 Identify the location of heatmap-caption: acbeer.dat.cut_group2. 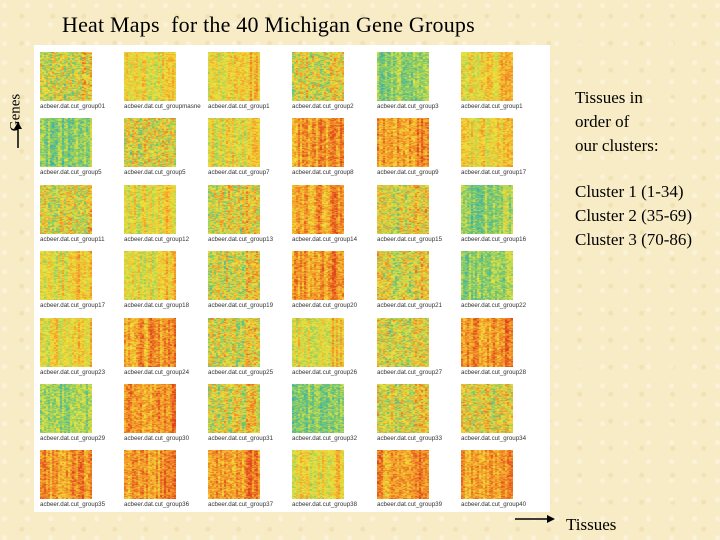
(323, 106).